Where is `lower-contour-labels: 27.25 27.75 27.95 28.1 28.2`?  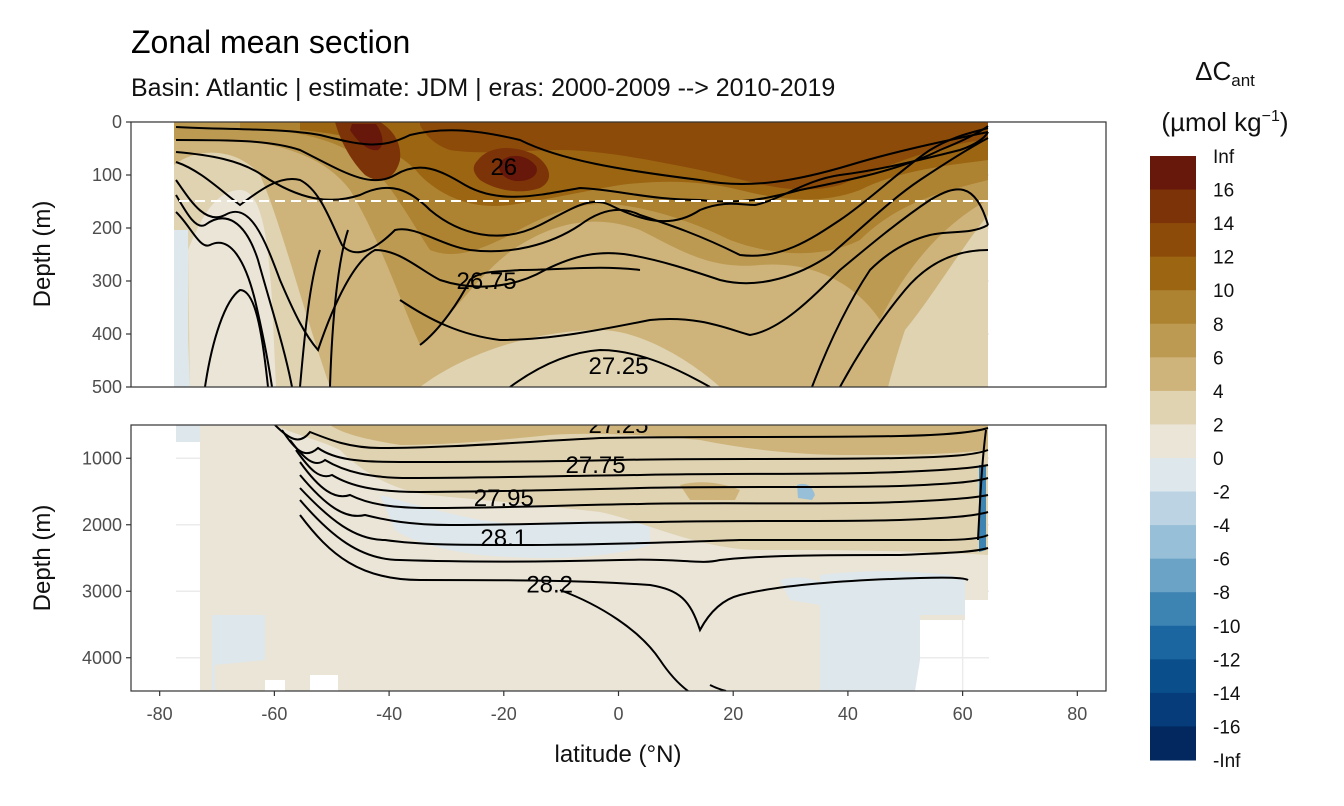
lower-contour-labels: 27.25 27.75 27.95 28.1 28.2 is located at coordinates (561, 505).